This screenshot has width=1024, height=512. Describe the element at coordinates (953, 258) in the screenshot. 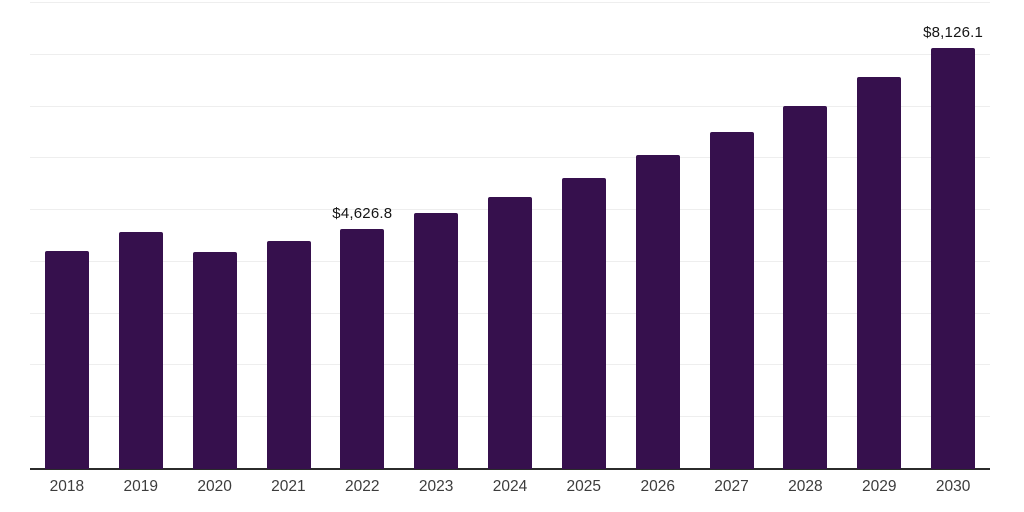

I see `bar-2030` at that location.